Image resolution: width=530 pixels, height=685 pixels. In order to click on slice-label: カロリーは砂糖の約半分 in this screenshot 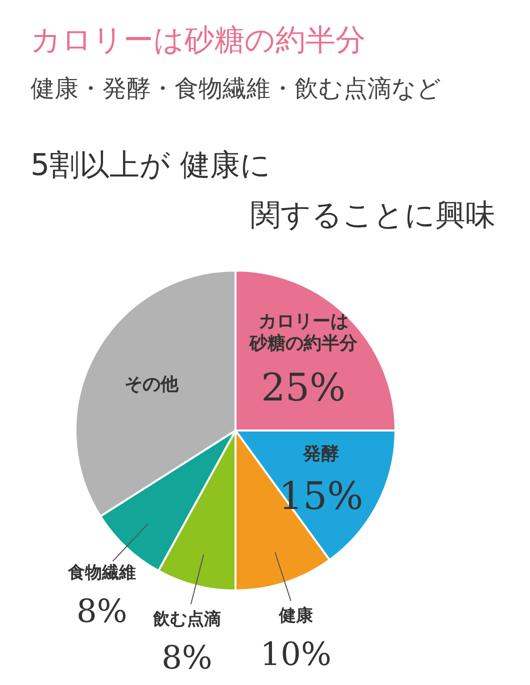, I will do `click(303, 332)`.